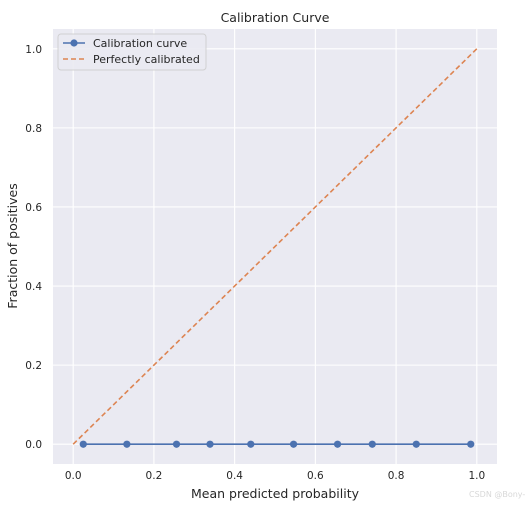 The image size is (532, 505). What do you see at coordinates (74, 43) in the screenshot?
I see `legend-marker-calibration-curve` at bounding box center [74, 43].